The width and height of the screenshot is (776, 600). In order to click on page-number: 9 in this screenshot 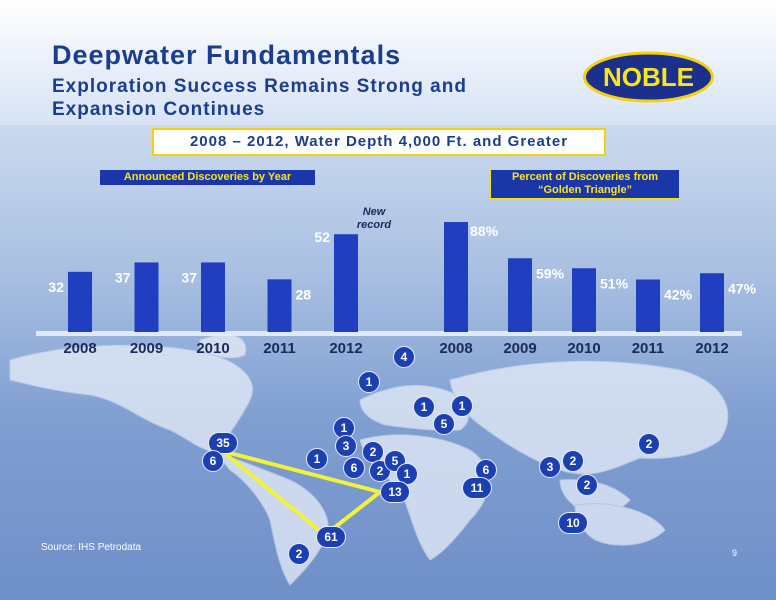, I will do `click(735, 553)`.